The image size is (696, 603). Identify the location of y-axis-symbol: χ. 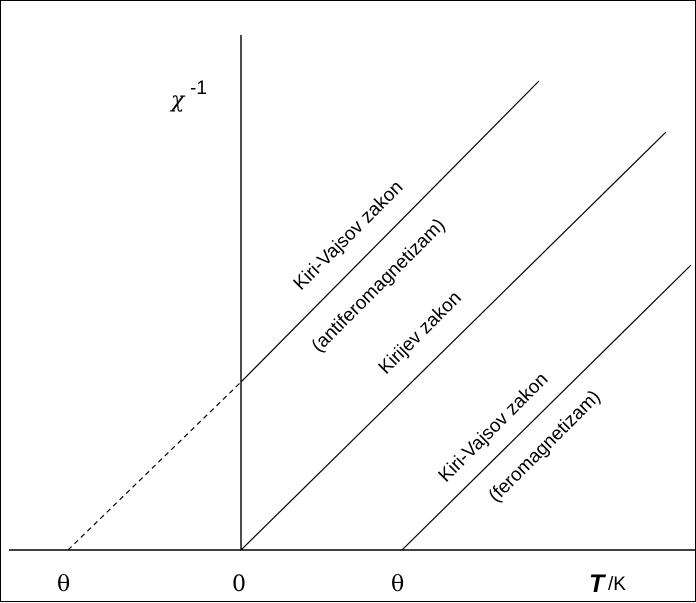
(177, 100).